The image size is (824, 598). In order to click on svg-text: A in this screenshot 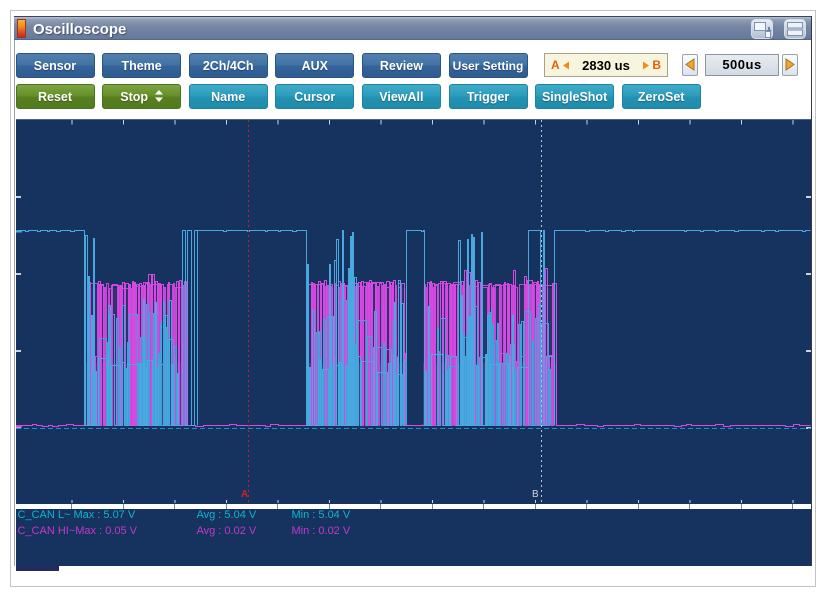, I will do `click(244, 494)`.